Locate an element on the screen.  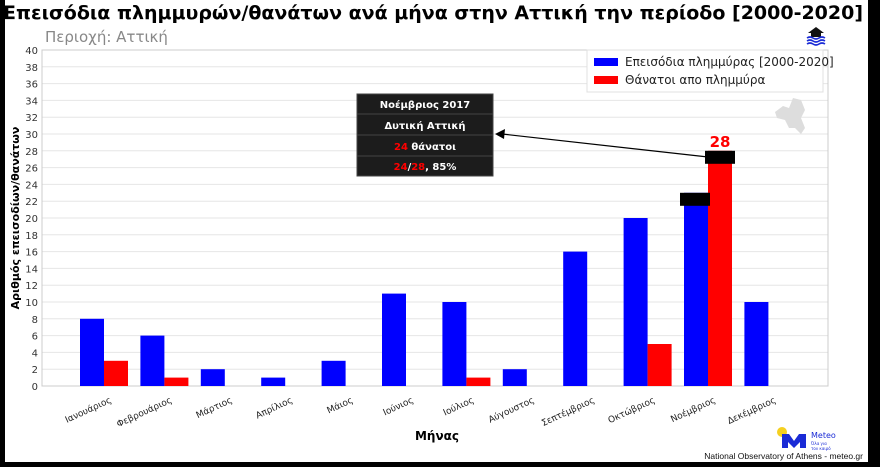
legend-label-deaths: Θάνατοι απο πλημμύρα is located at coordinates (695, 80).